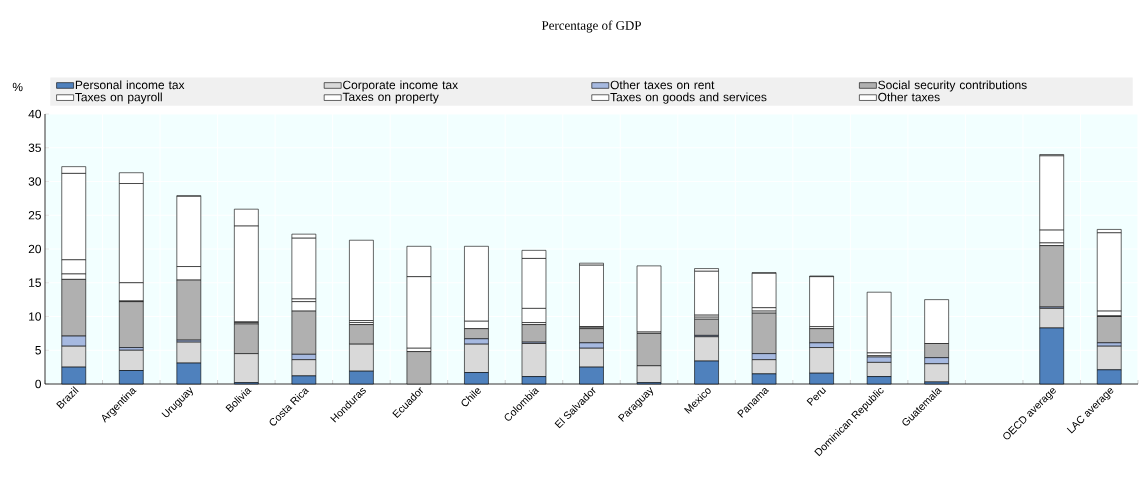 The width and height of the screenshot is (1145, 494). What do you see at coordinates (17, 87) in the screenshot?
I see `y-axis-title: %` at bounding box center [17, 87].